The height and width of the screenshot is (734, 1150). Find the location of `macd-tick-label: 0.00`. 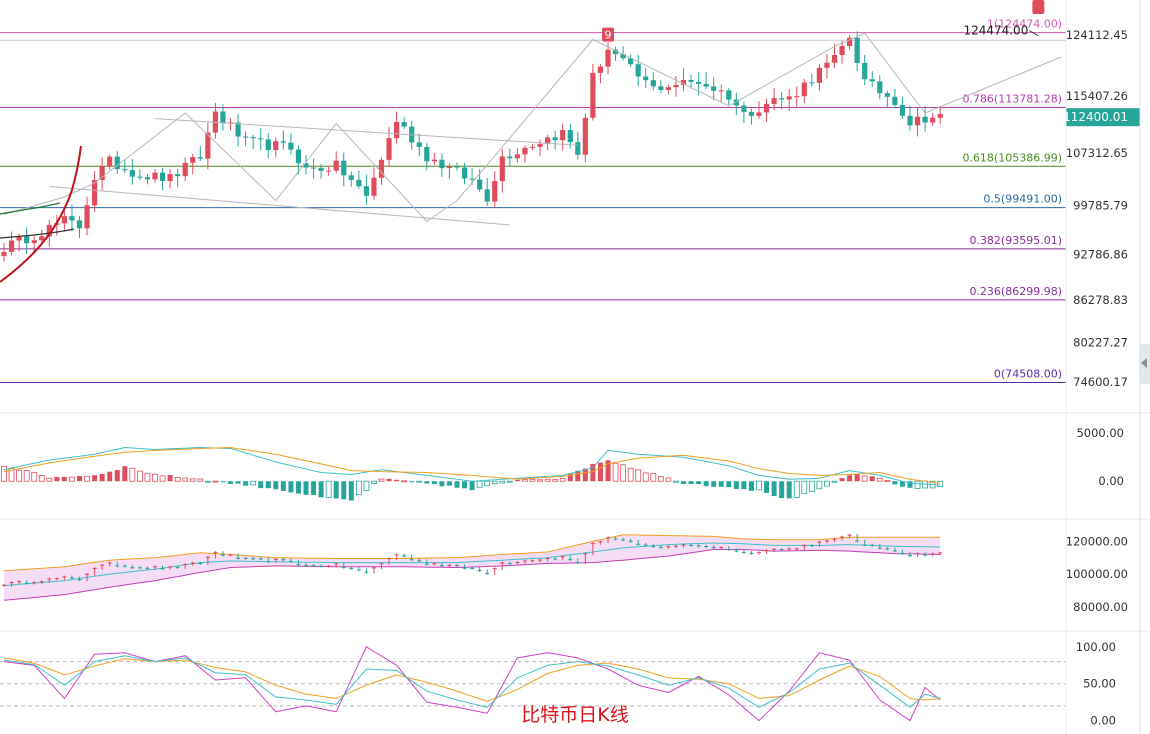

macd-tick-label: 0.00 is located at coordinates (1111, 481).